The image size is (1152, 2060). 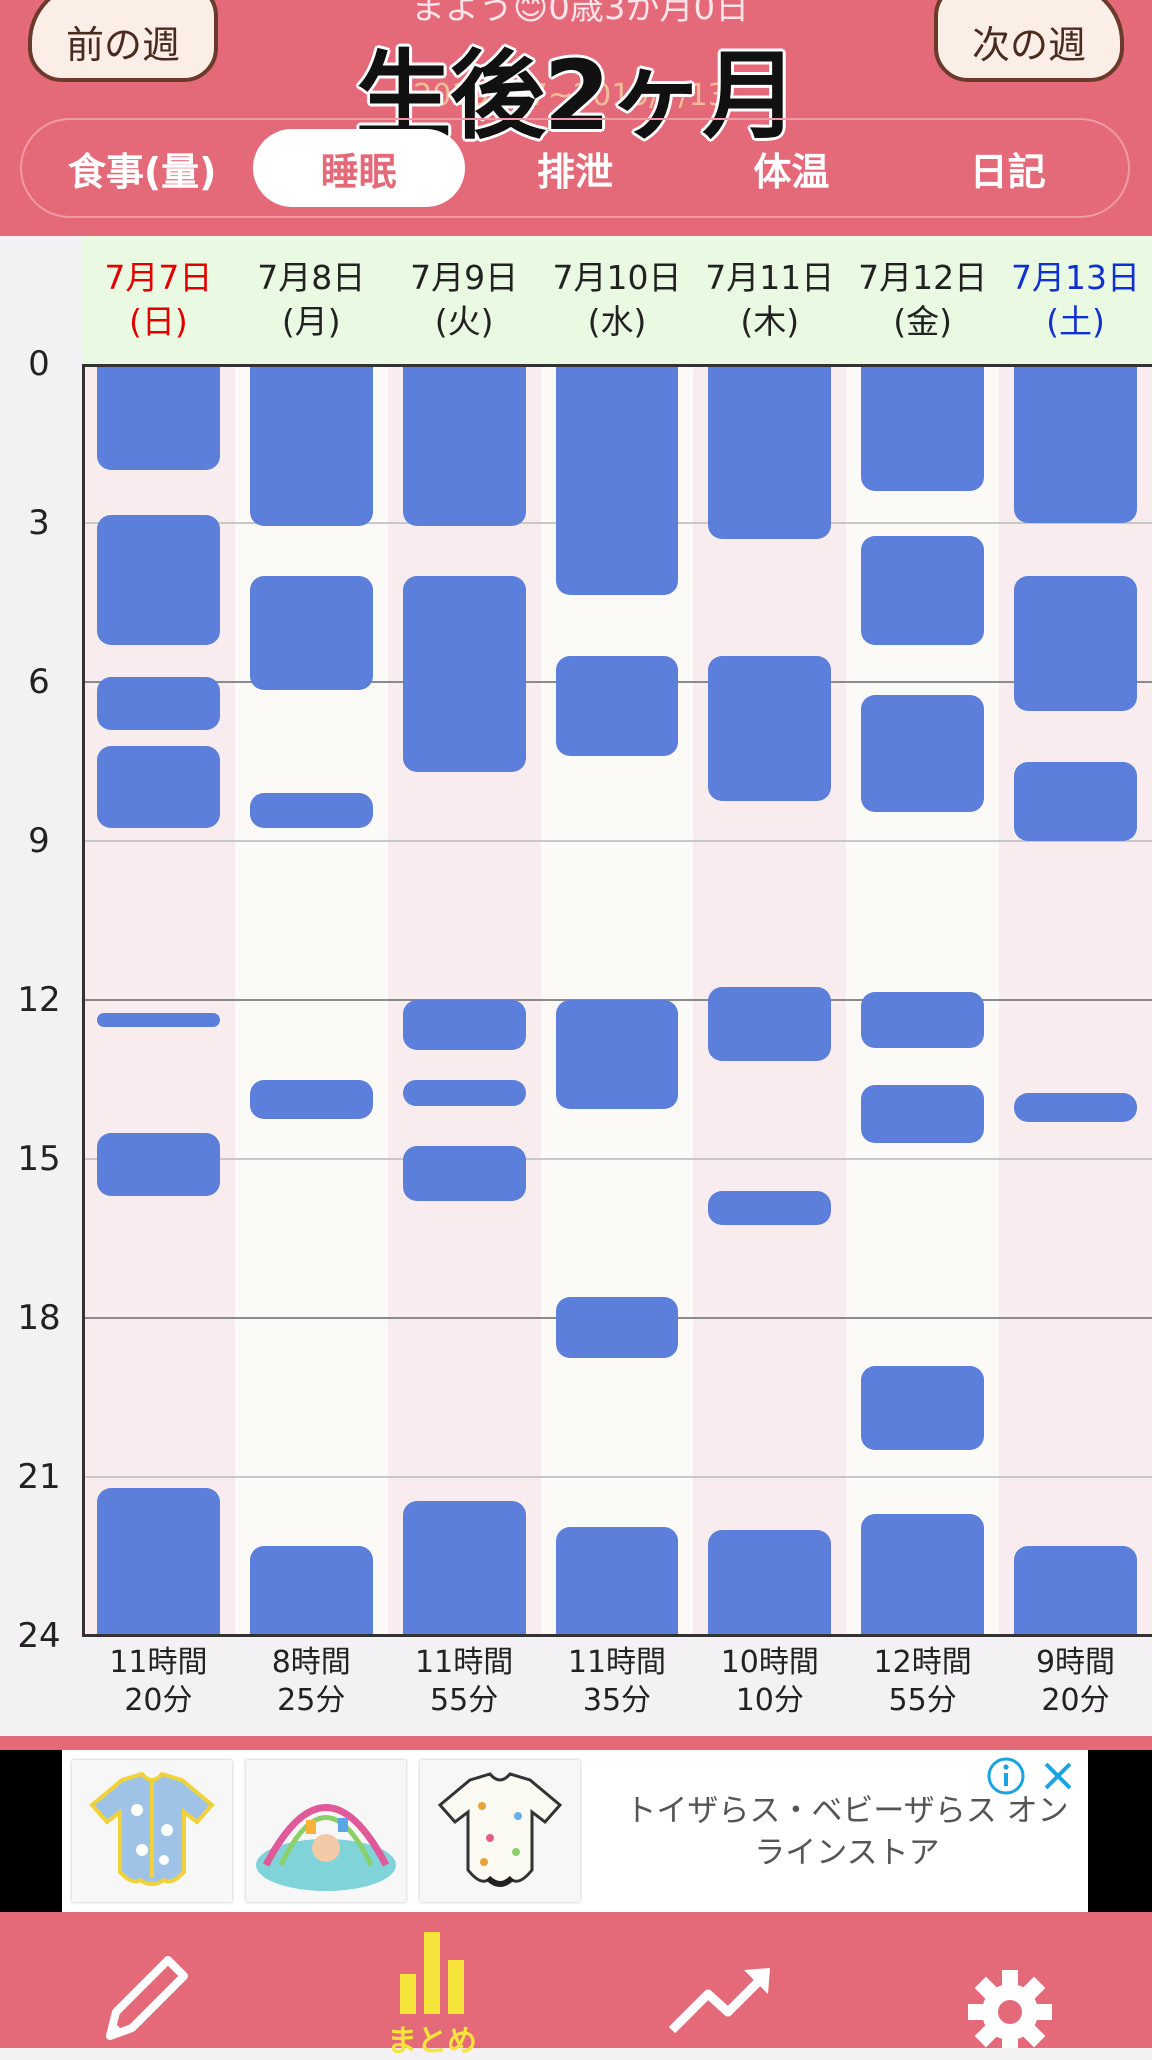 I want to click on nav-record, so click(x=144, y=1980).